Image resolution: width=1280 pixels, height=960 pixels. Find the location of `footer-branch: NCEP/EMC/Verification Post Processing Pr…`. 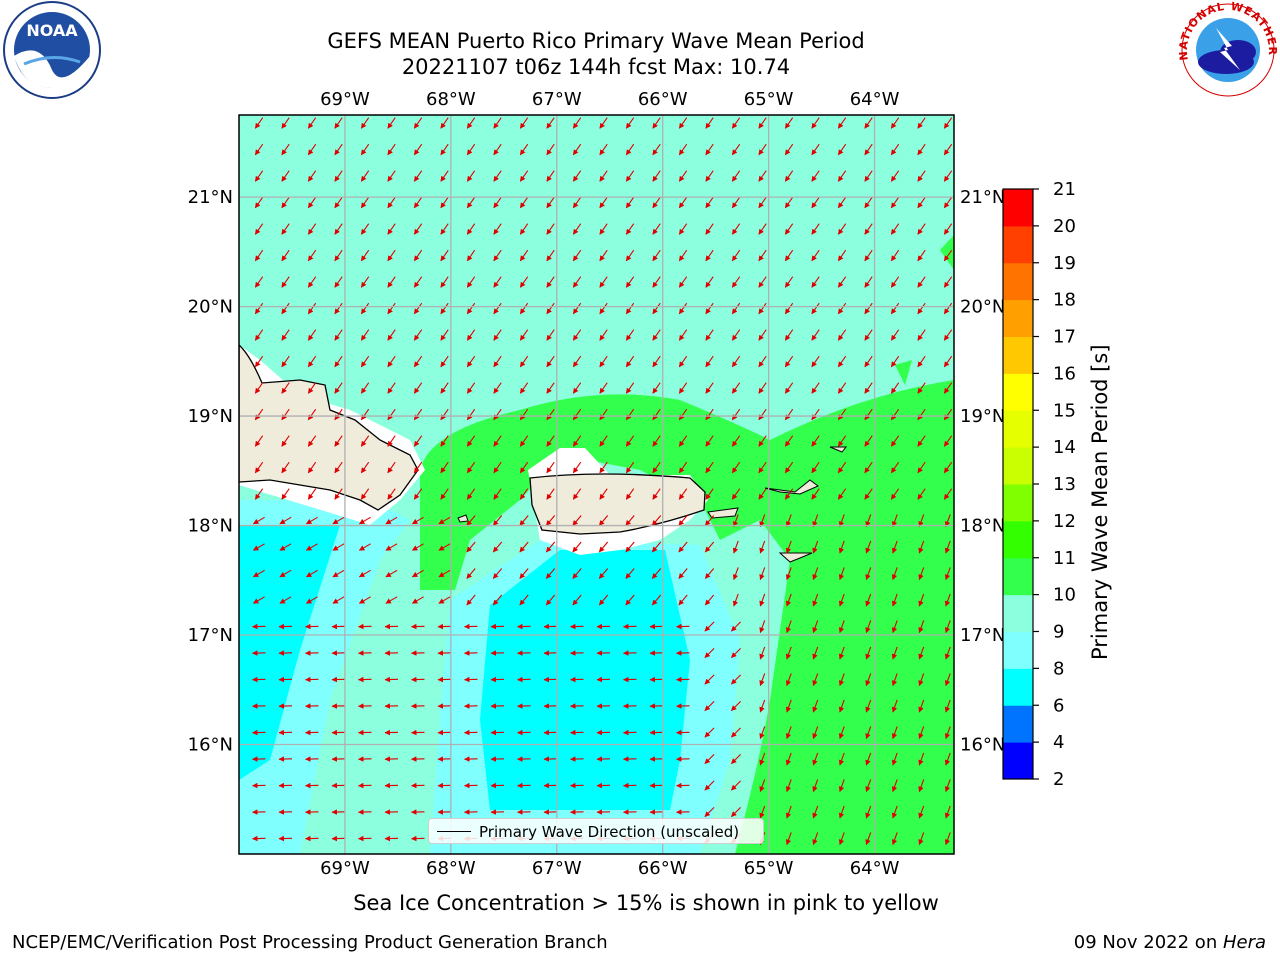

footer-branch: NCEP/EMC/Verification Post Processing Pr… is located at coordinates (310, 942).